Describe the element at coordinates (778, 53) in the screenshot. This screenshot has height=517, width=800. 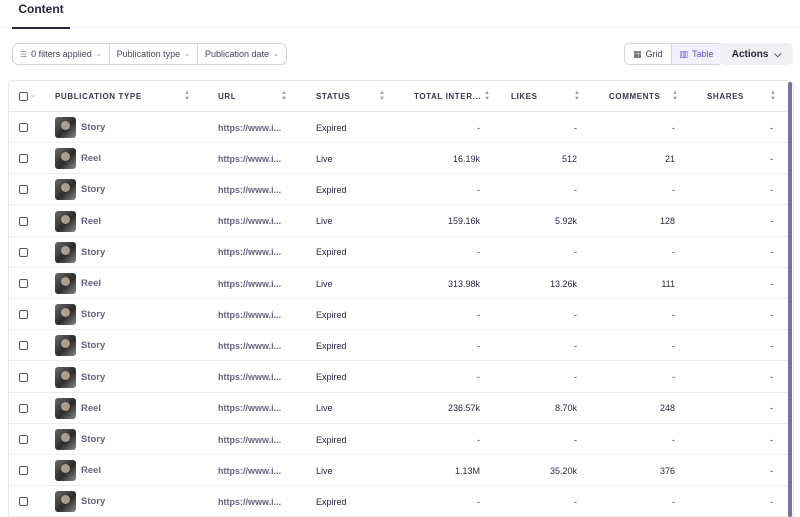
I see `chevron-down-icon: ⌵` at that location.